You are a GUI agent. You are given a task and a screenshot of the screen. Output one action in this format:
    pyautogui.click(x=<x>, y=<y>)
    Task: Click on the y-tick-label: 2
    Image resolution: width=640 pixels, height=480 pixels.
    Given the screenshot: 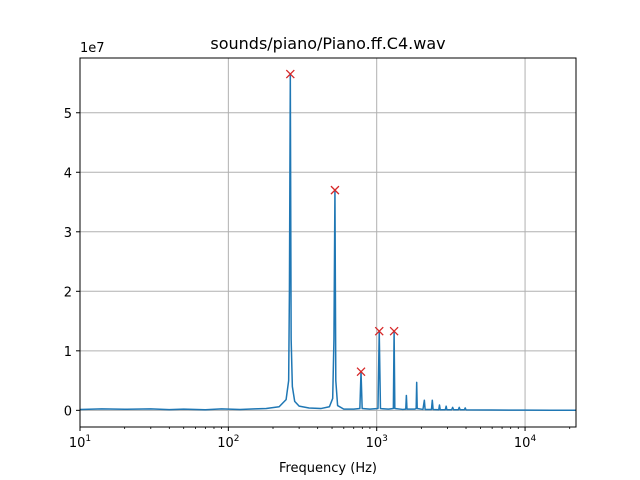 What is the action you would take?
    pyautogui.click(x=68, y=292)
    